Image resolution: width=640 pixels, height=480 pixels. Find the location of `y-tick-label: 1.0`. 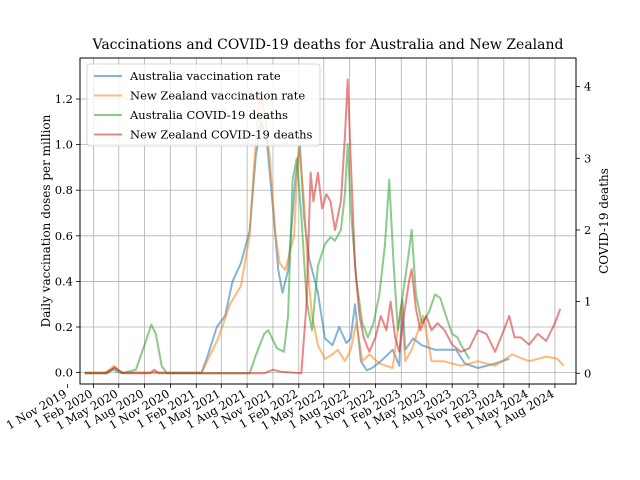

y-tick-label: 1.0 is located at coordinates (64, 145).